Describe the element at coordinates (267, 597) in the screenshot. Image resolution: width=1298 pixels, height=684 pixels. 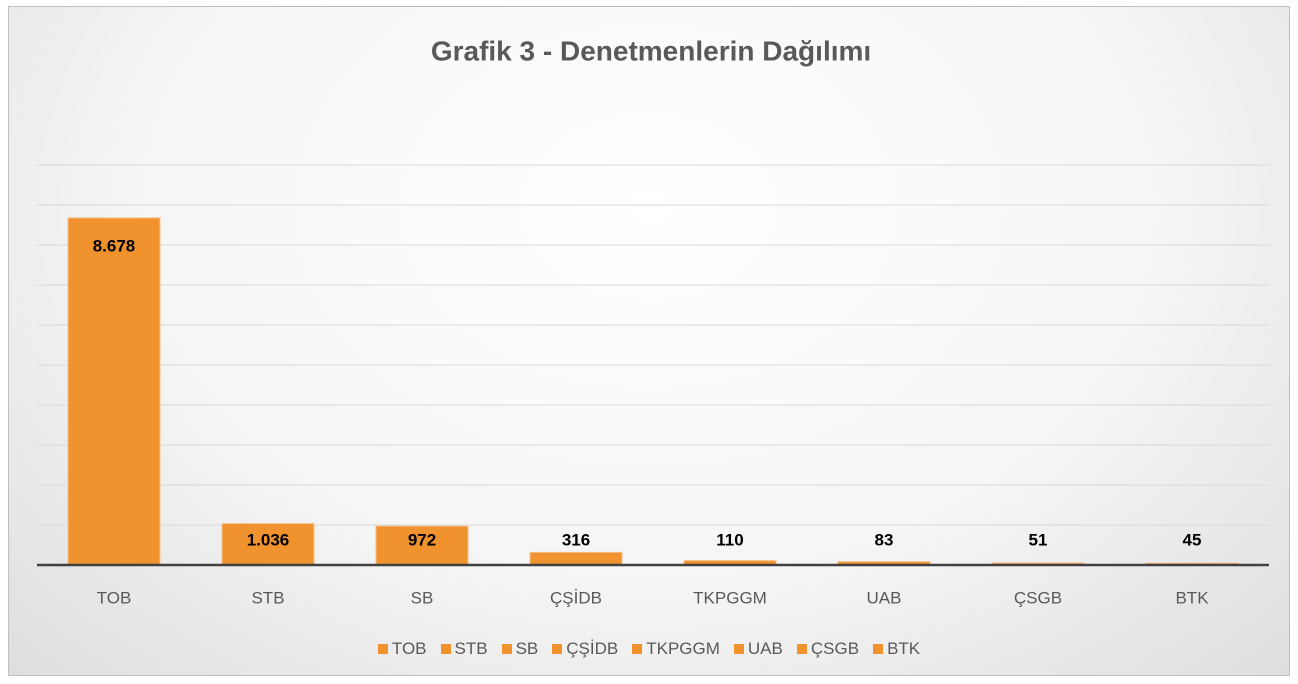
I see `x-tick-label: STB` at that location.